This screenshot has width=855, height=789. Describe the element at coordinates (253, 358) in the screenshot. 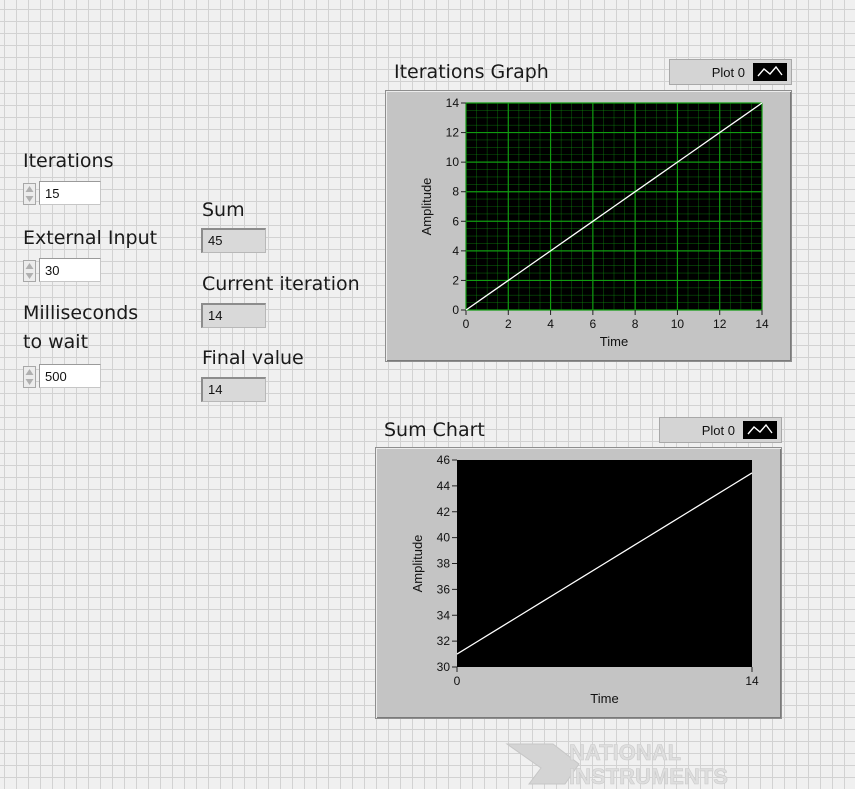

I see `final-value-label: Final value` at that location.